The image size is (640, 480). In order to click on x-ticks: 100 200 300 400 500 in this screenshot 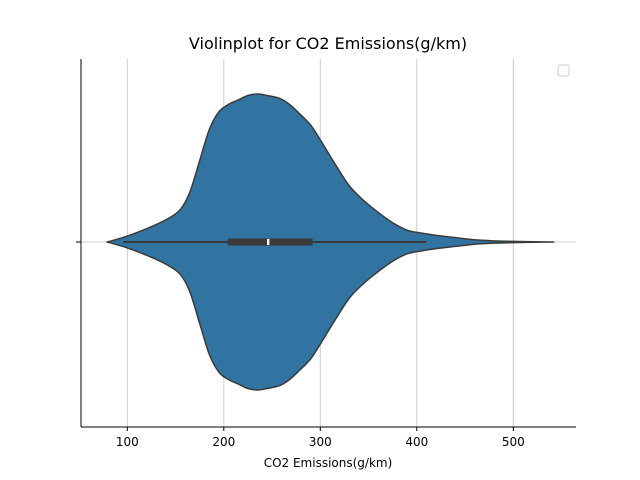, I will do `click(320, 438)`.